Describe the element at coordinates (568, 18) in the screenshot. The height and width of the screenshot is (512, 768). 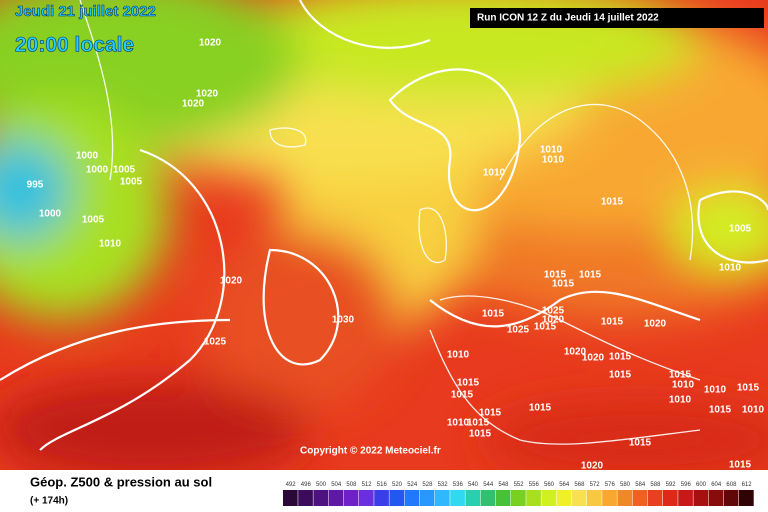
I see `run-info: Run ICON 12 Z du Jeudi 14 juillet 2022` at that location.